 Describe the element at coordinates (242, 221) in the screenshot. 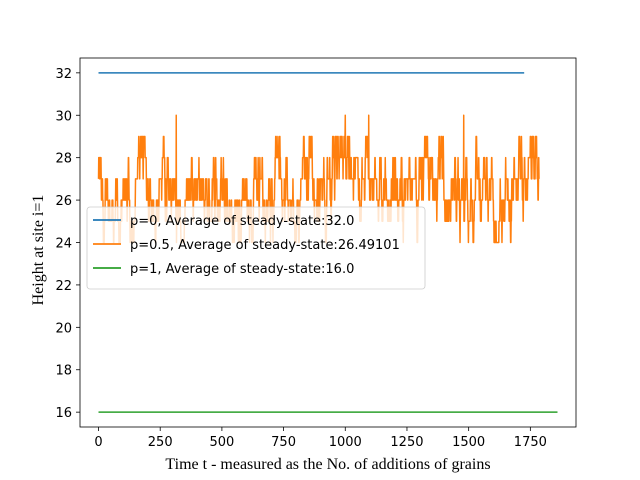

I see `legend-entry-1: p=0, Average of steady-state:32.0` at that location.